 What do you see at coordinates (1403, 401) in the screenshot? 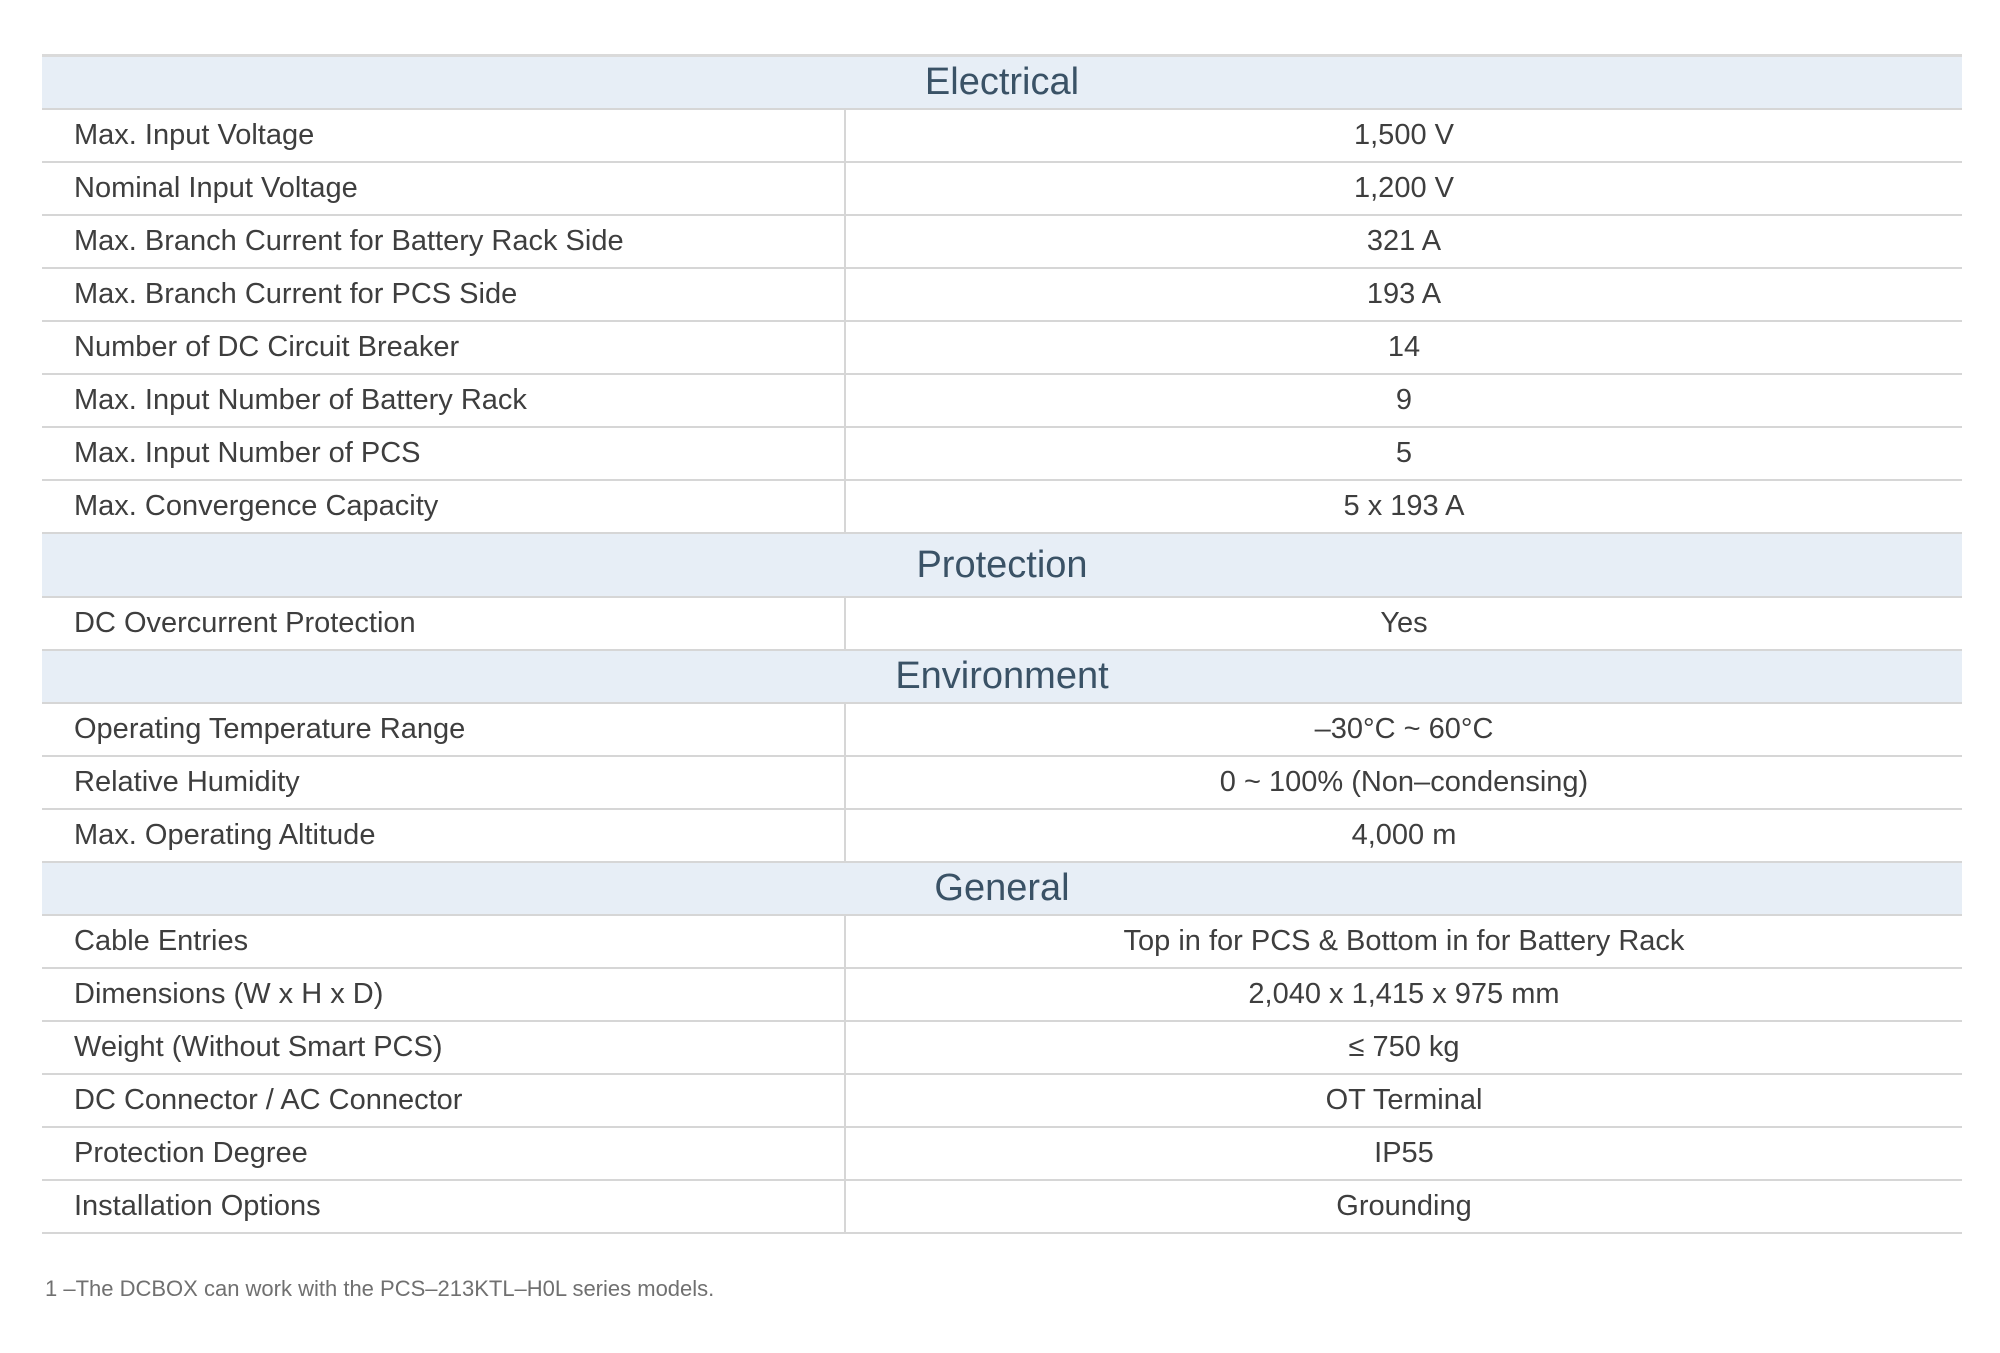
I see `spec-value: 9` at bounding box center [1403, 401].